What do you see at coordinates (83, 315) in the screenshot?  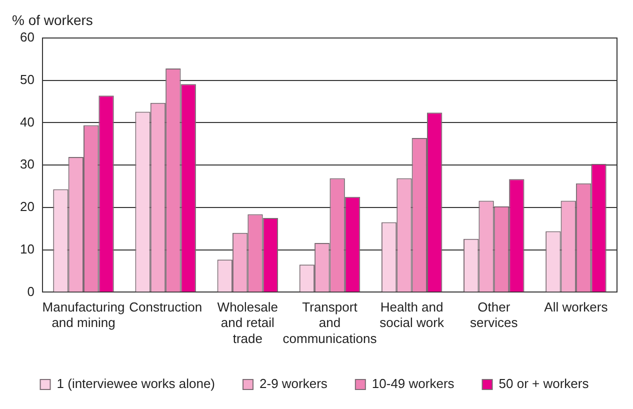 I see `x-tick-label: Manufacturing and mining` at bounding box center [83, 315].